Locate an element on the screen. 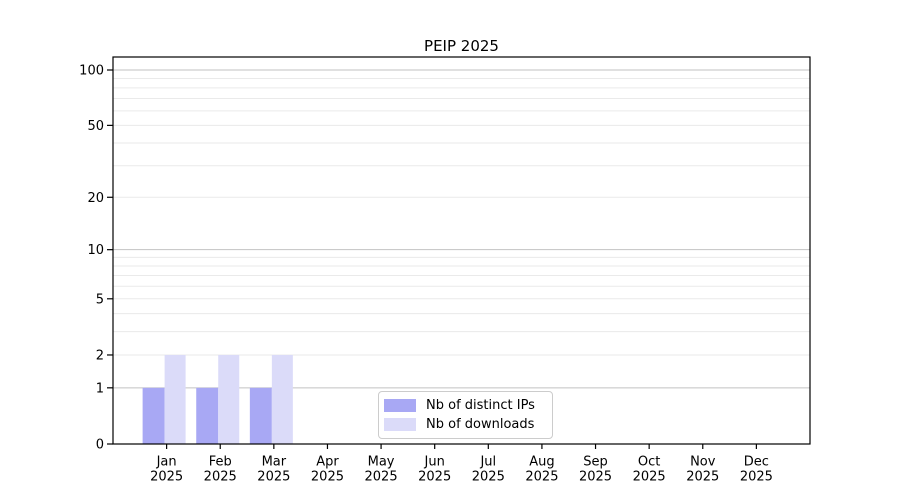 This screenshot has width=900, height=500. legend-label-distinct-ips: Nb of distinct IPs is located at coordinates (480, 405).